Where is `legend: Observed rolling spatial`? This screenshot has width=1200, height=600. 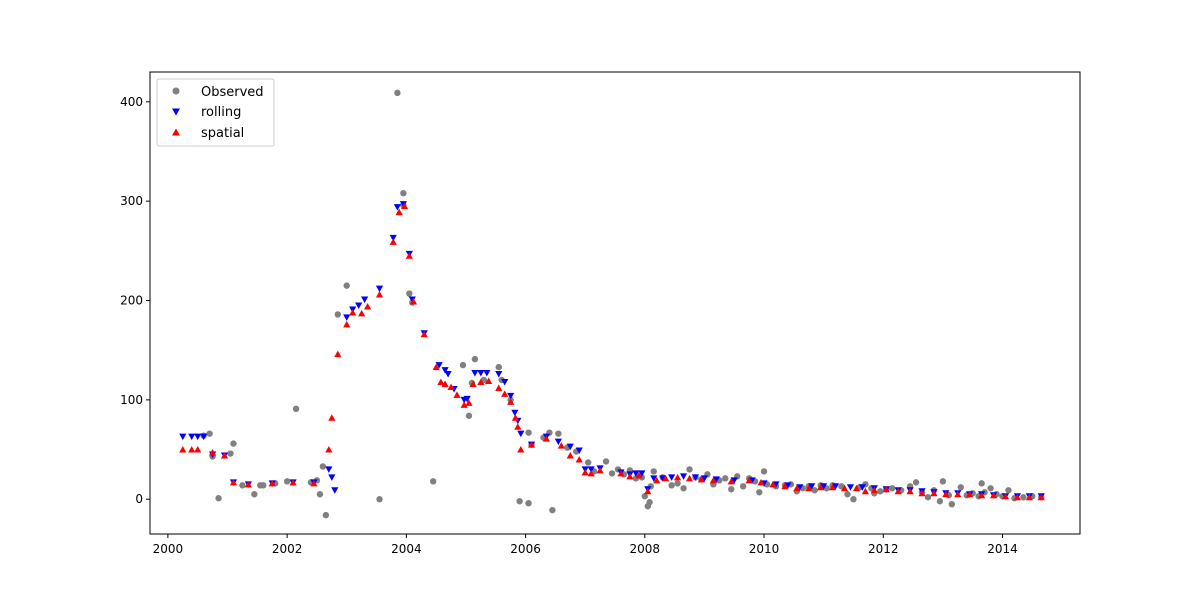
legend: Observed rolling spatial is located at coordinates (215, 112).